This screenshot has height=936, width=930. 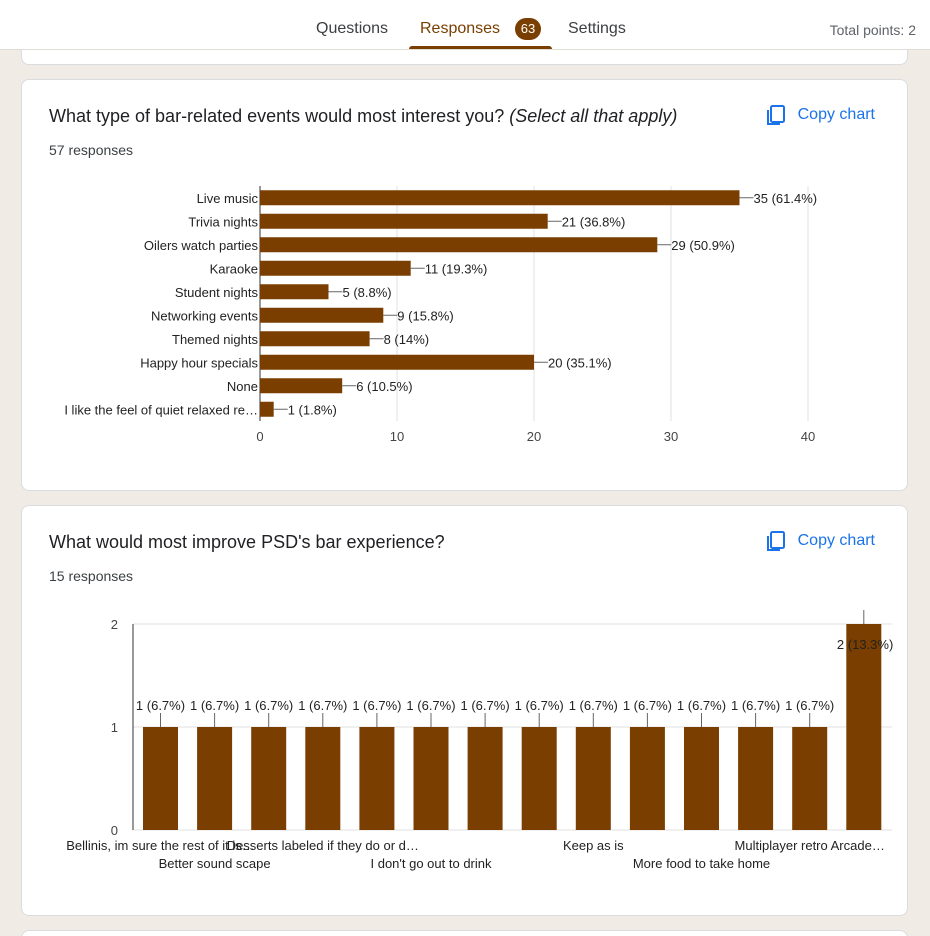 I want to click on x-tick-label: 20, so click(x=534, y=436).